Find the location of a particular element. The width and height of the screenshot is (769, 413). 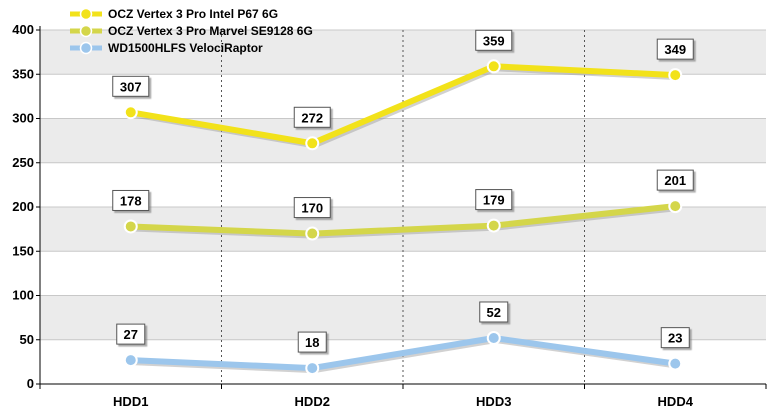

data-label: 307 is located at coordinates (131, 86).